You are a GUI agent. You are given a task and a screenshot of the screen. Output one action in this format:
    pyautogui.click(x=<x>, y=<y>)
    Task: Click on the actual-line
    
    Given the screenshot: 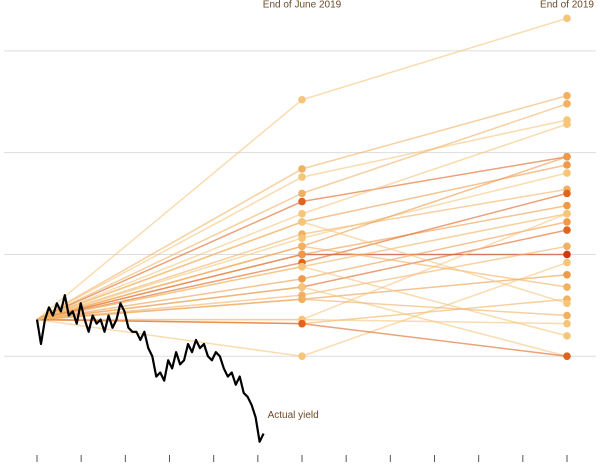 What is the action you would take?
    pyautogui.click(x=150, y=368)
    